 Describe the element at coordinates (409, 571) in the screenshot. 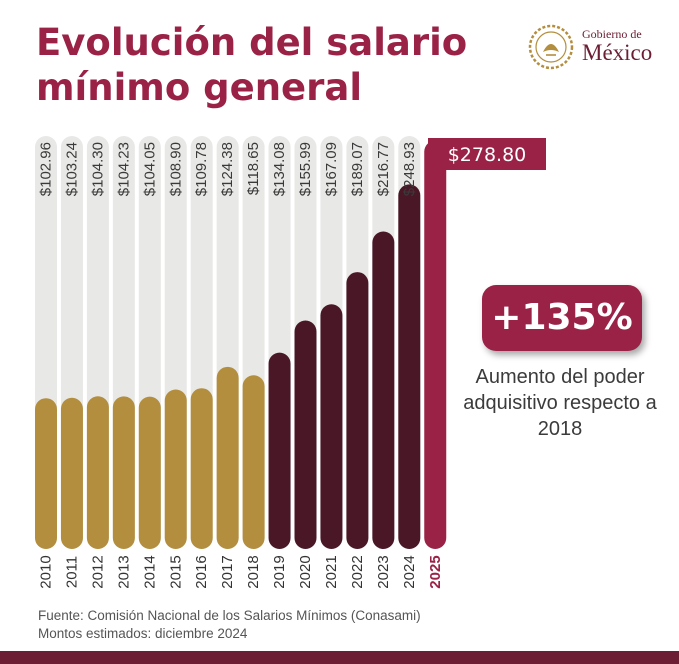

I see `year-label-2024: 2024` at that location.